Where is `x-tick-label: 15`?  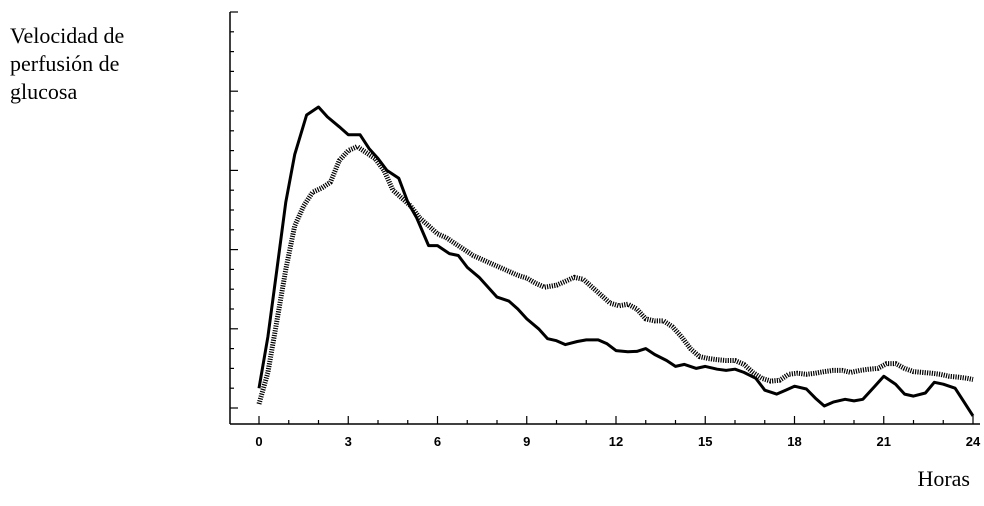 x-tick-label: 15 is located at coordinates (705, 441).